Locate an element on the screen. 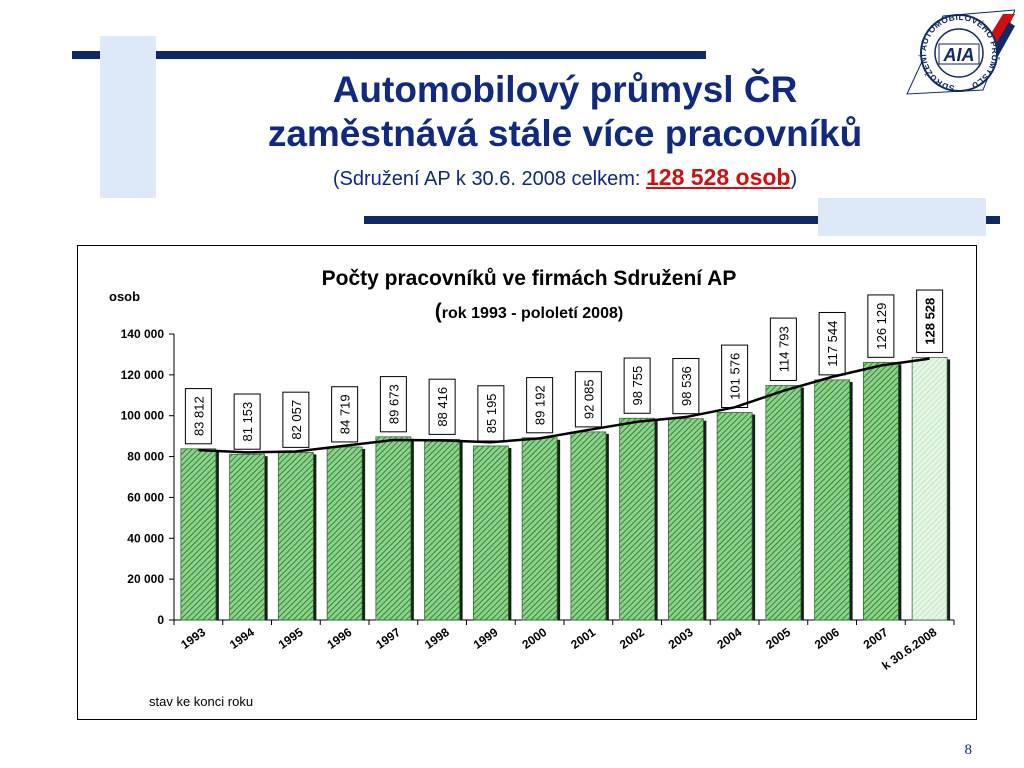 The height and width of the screenshot is (768, 1024). data-label: 82 057 is located at coordinates (296, 420).